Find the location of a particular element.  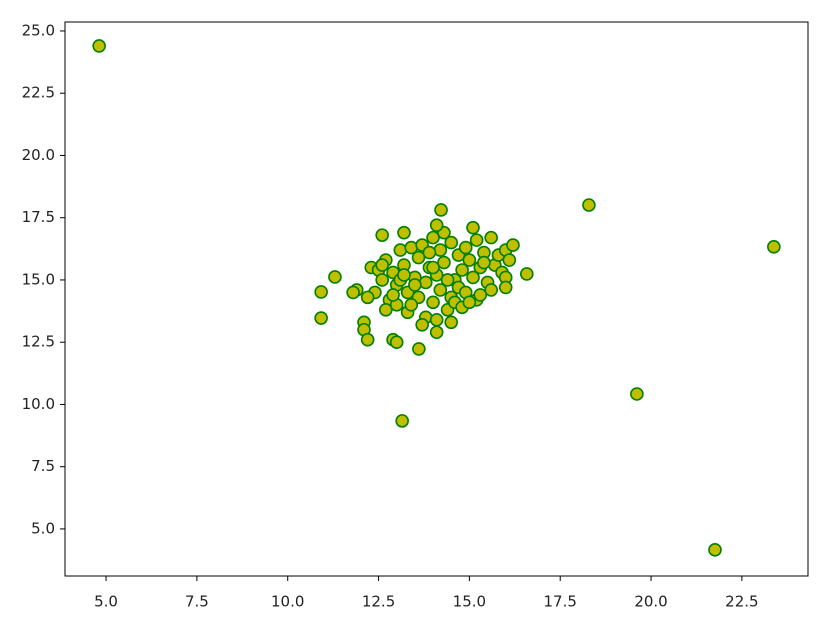

x-tick-label: 7.5 is located at coordinates (197, 602).